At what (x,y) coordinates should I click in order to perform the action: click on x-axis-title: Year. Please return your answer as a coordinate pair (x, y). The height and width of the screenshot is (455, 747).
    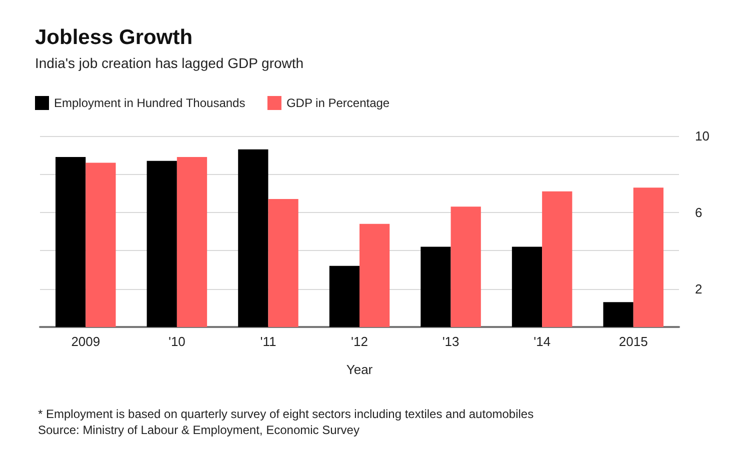
    Looking at the image, I should click on (360, 369).